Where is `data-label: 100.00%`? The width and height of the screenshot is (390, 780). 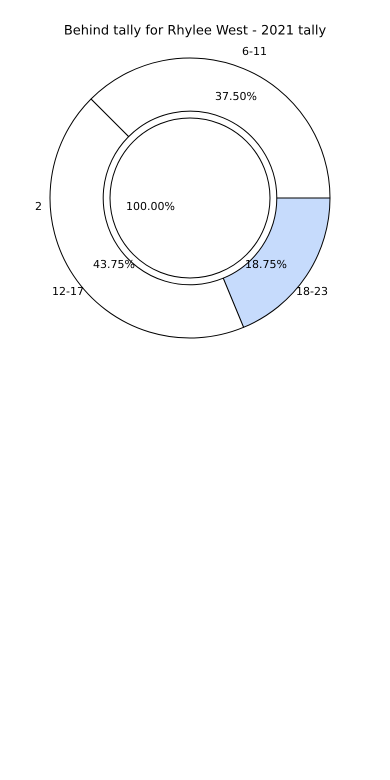
data-label: 100.00% is located at coordinates (150, 206).